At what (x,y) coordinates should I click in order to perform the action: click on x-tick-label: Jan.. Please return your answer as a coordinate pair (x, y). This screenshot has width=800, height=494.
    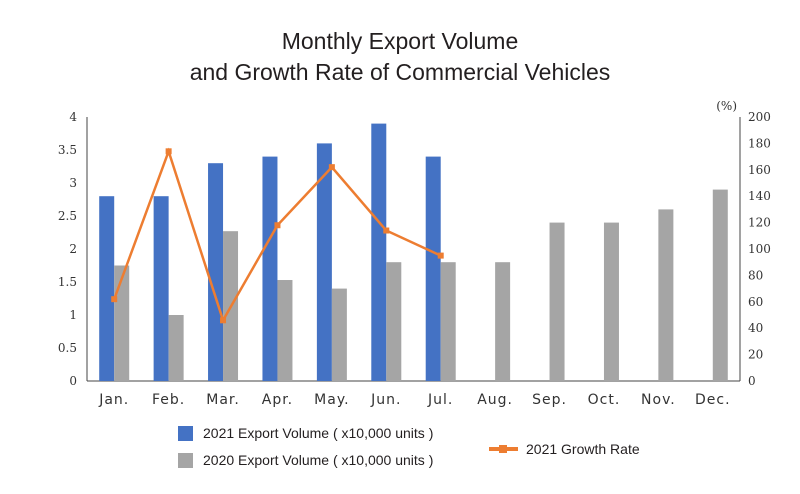
    Looking at the image, I should click on (113, 400).